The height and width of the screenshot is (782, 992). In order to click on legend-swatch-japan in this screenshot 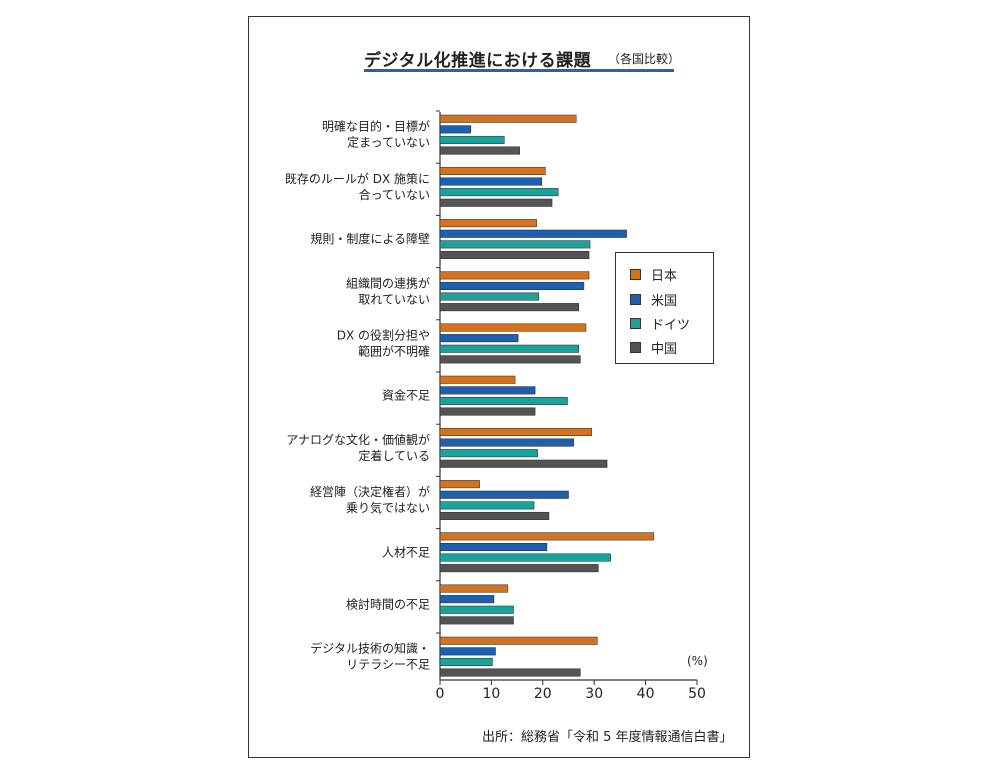, I will do `click(635, 274)`.